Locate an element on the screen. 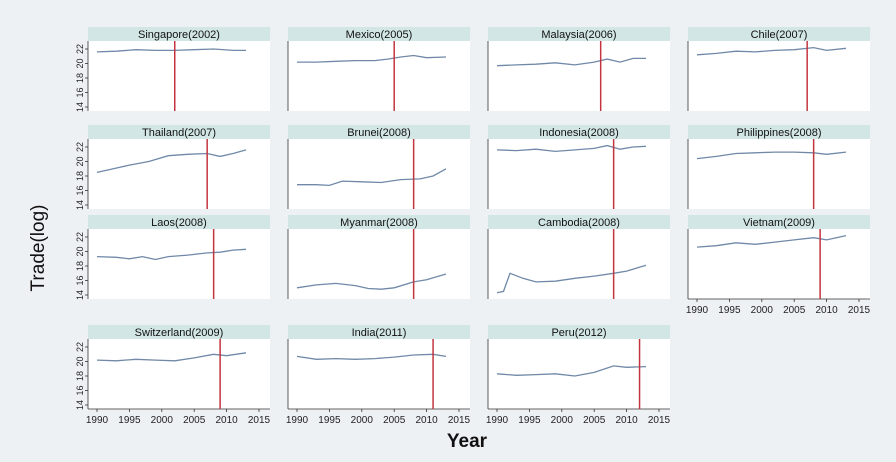 The width and height of the screenshot is (896, 462). panel: Malaysia(2006) is located at coordinates (578, 69).